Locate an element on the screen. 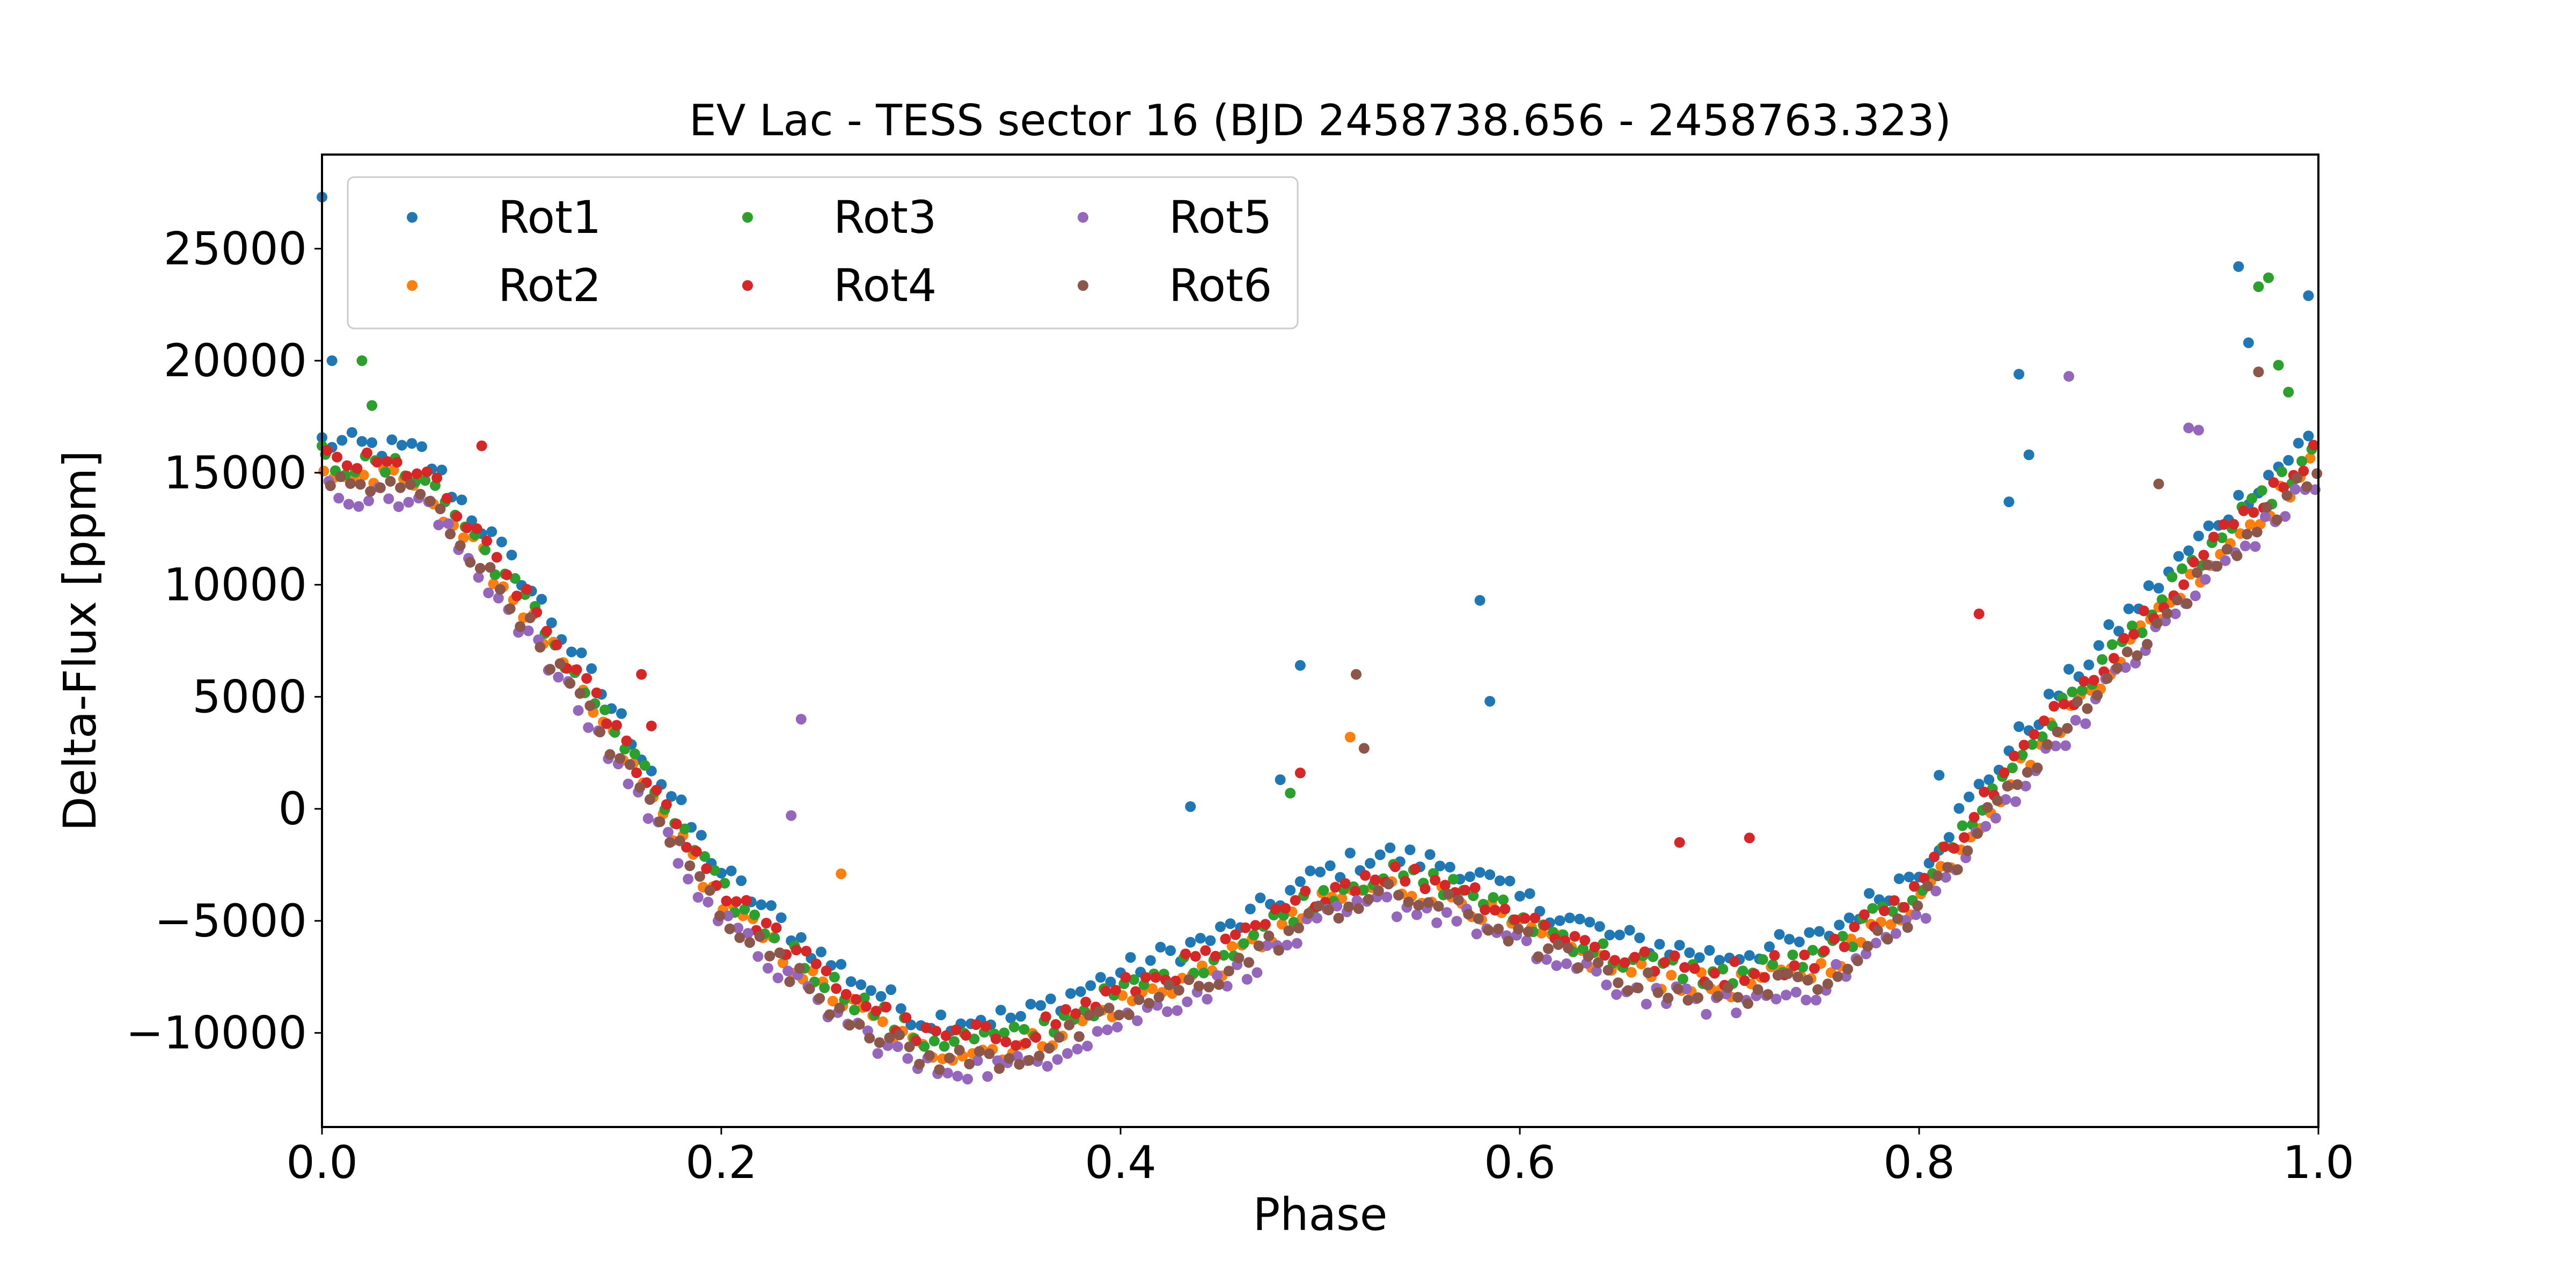  y-tick-label: 5000 is located at coordinates (249, 696).